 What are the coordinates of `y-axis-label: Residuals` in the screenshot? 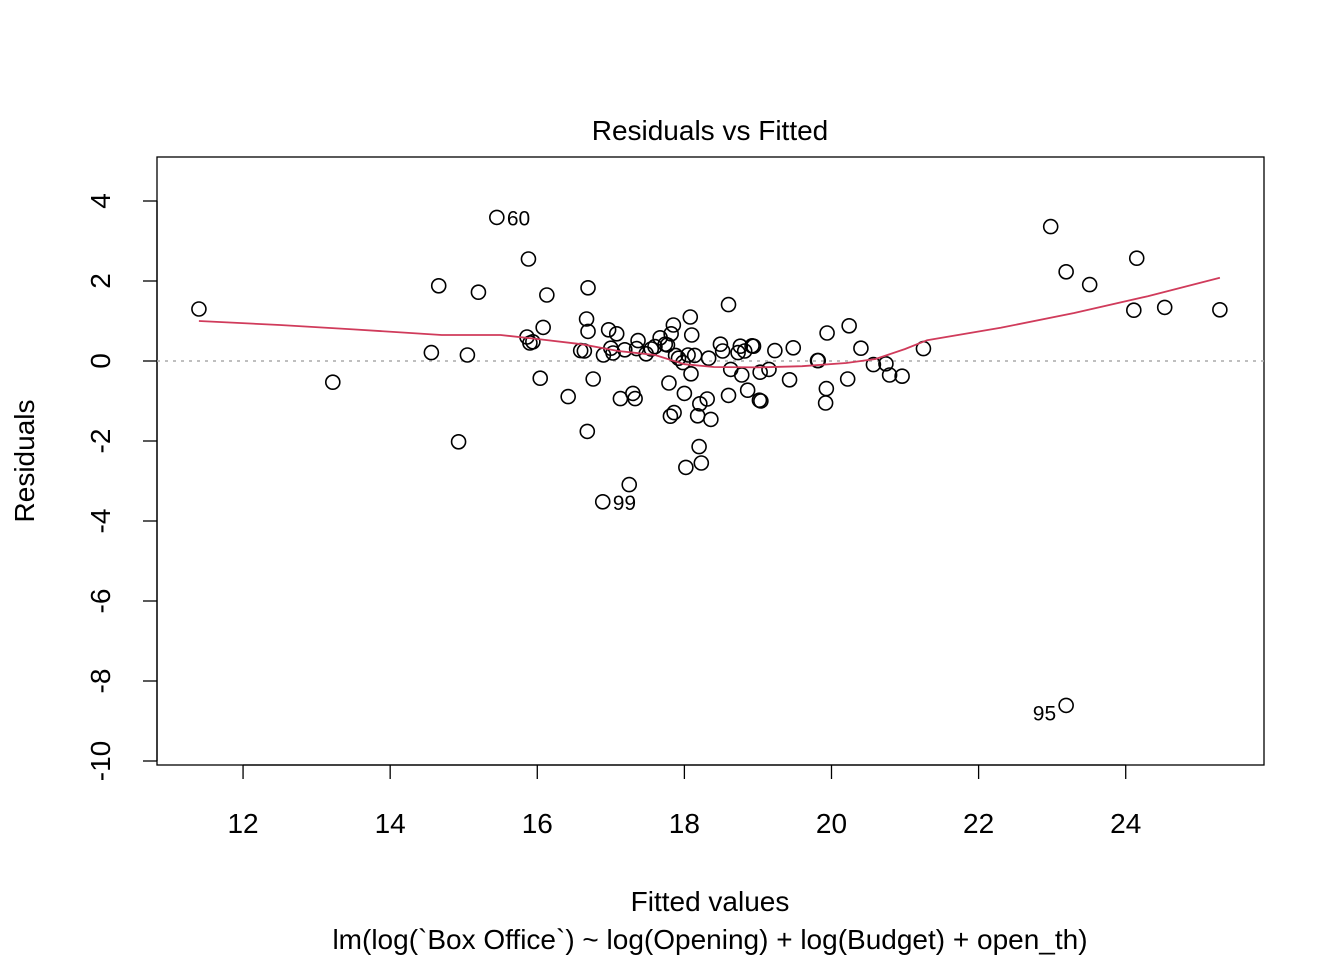 It's located at (24, 461).